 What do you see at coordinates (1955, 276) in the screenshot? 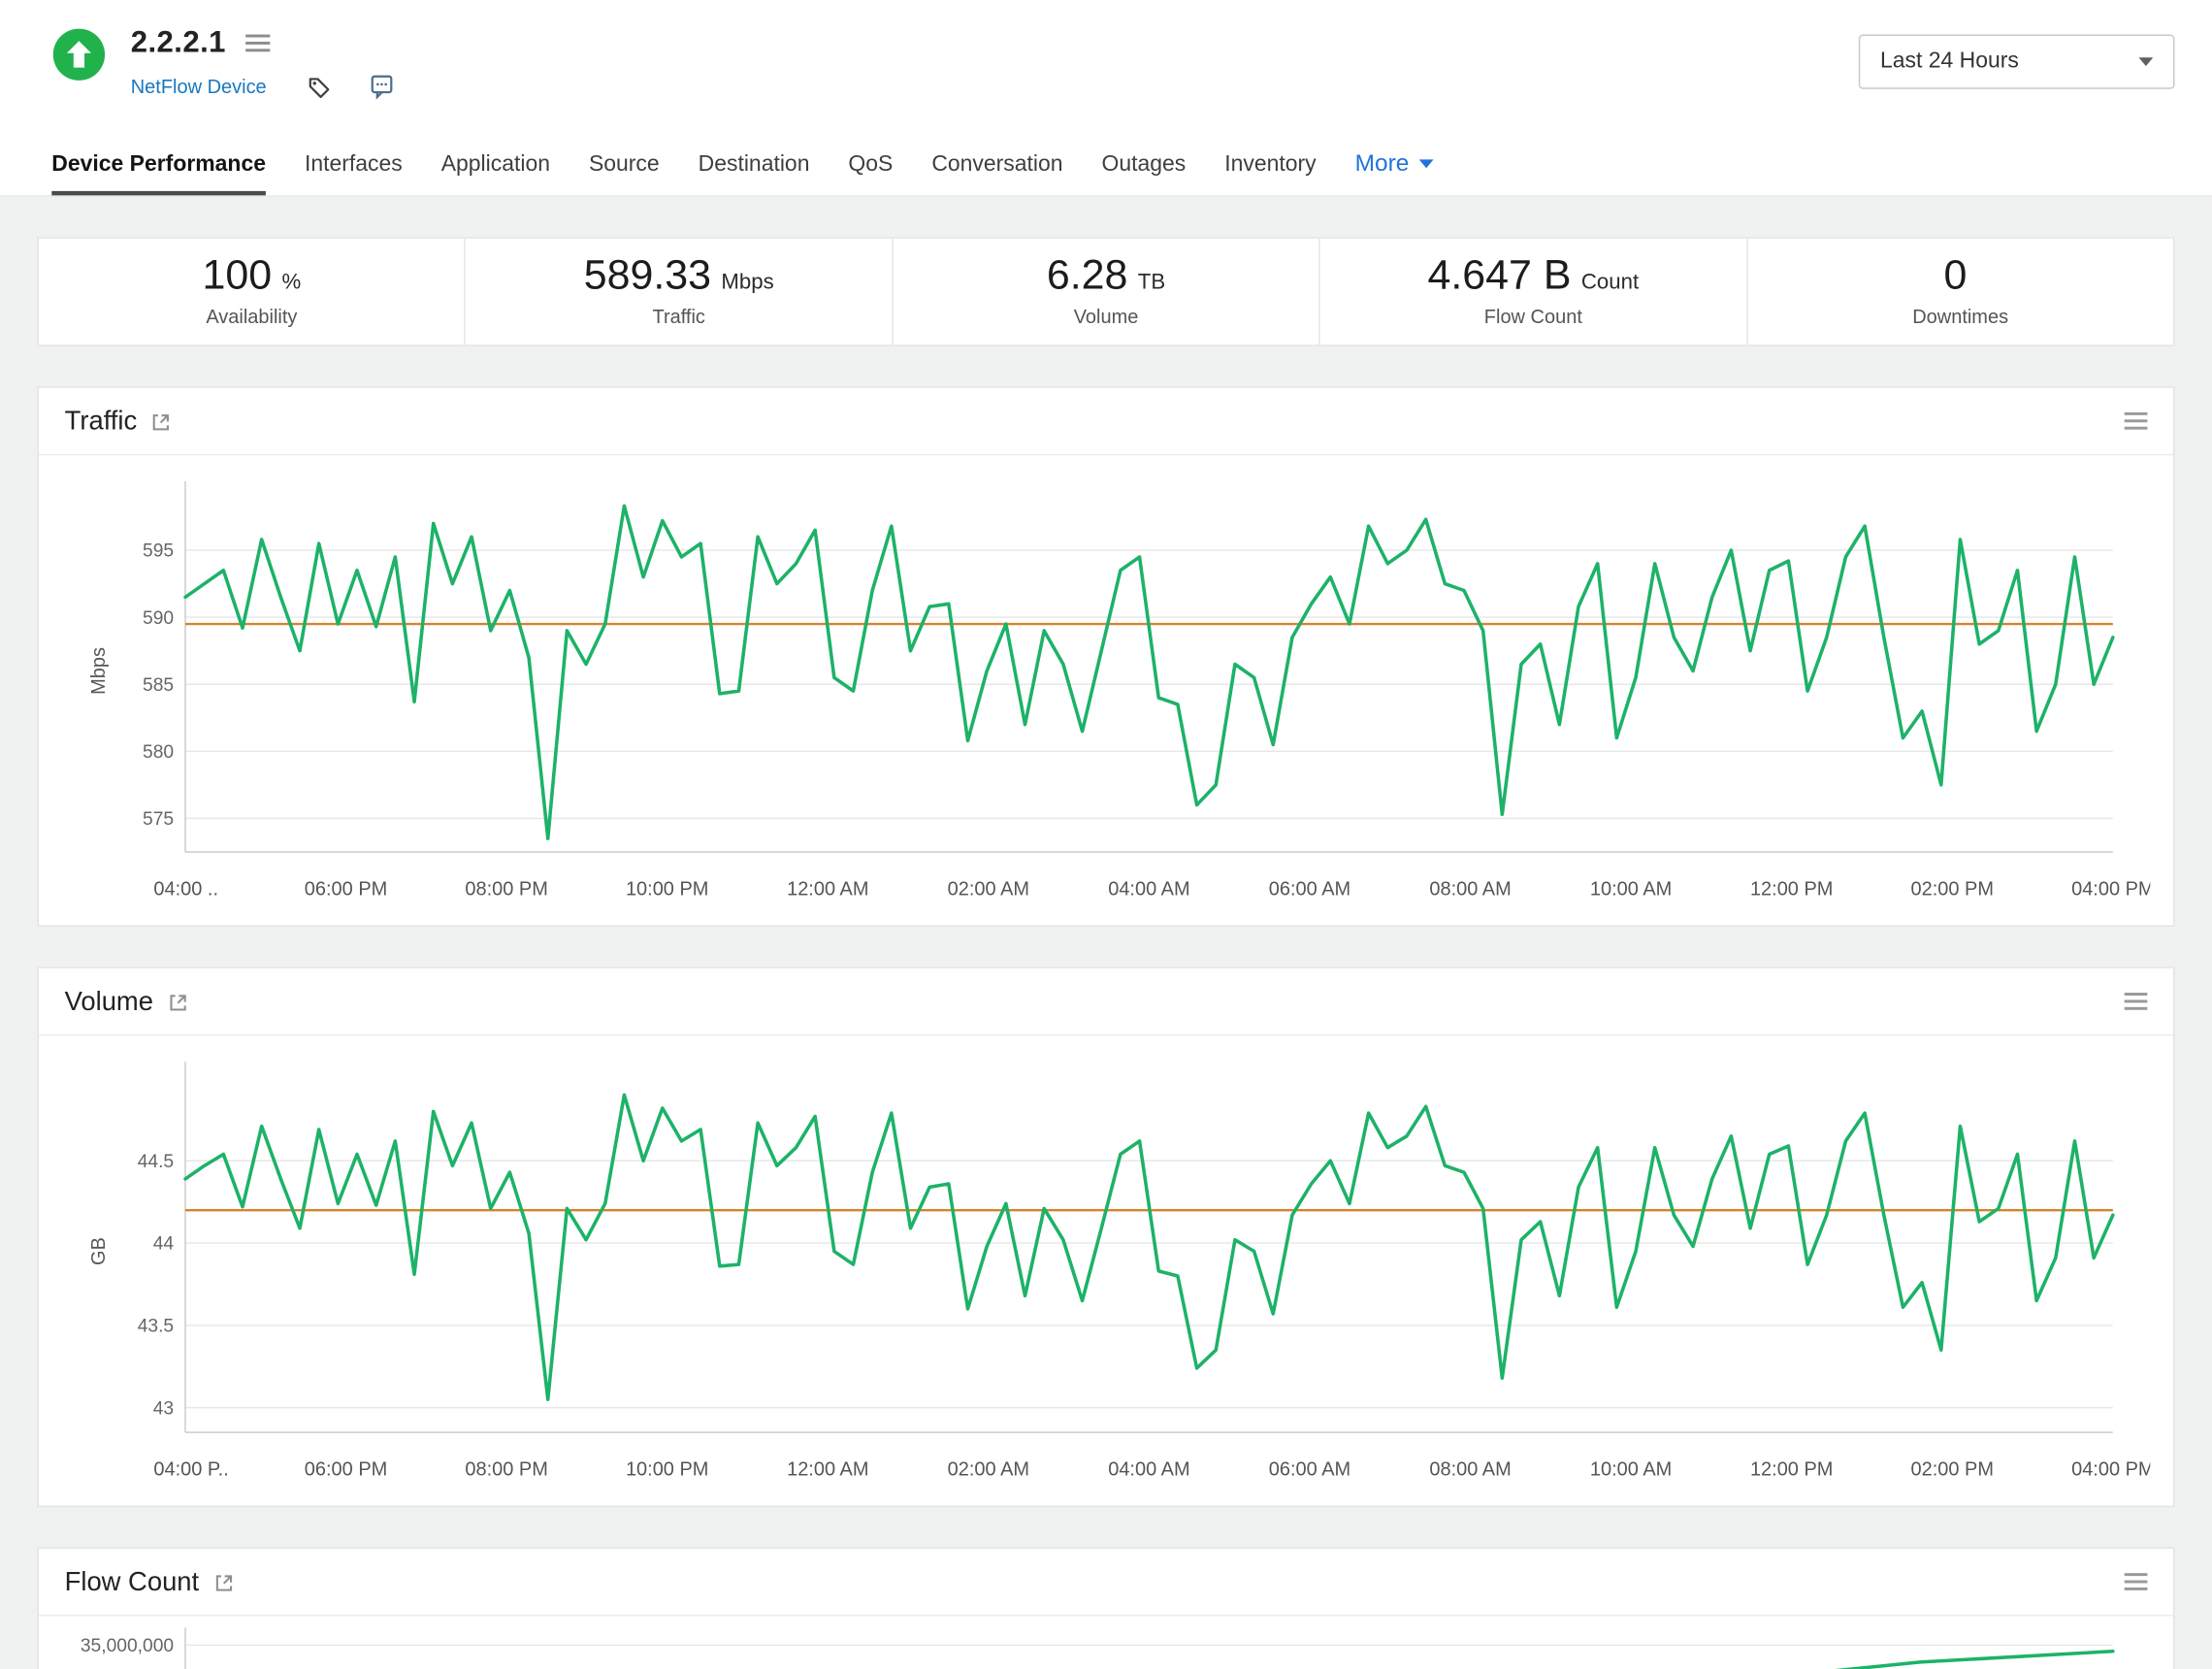
I see `stat-value: 0` at bounding box center [1955, 276].